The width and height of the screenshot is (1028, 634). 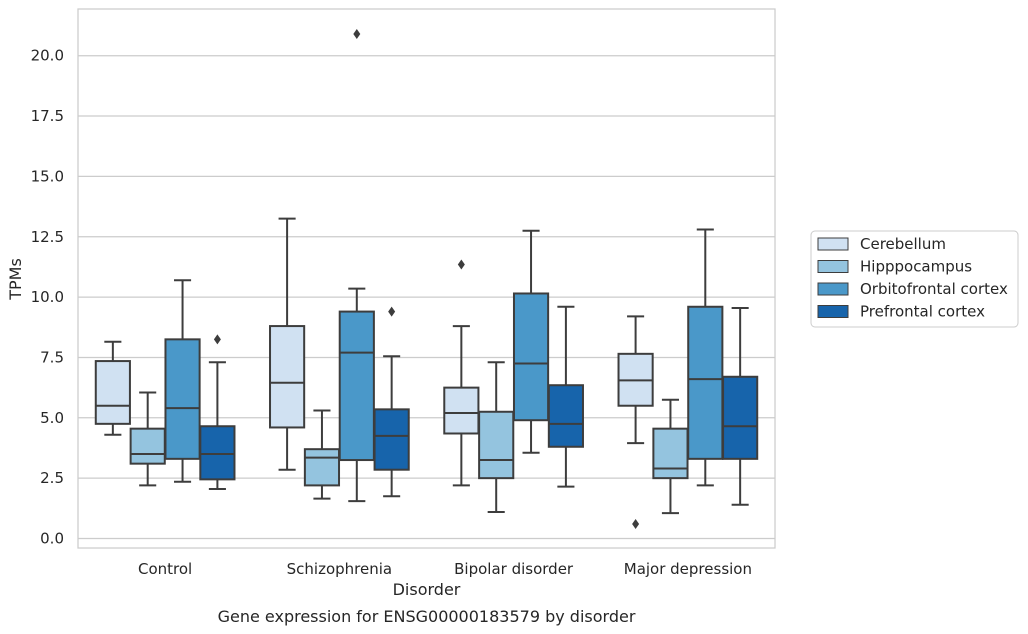 What do you see at coordinates (165, 569) in the screenshot?
I see `x-tick-label: Control` at bounding box center [165, 569].